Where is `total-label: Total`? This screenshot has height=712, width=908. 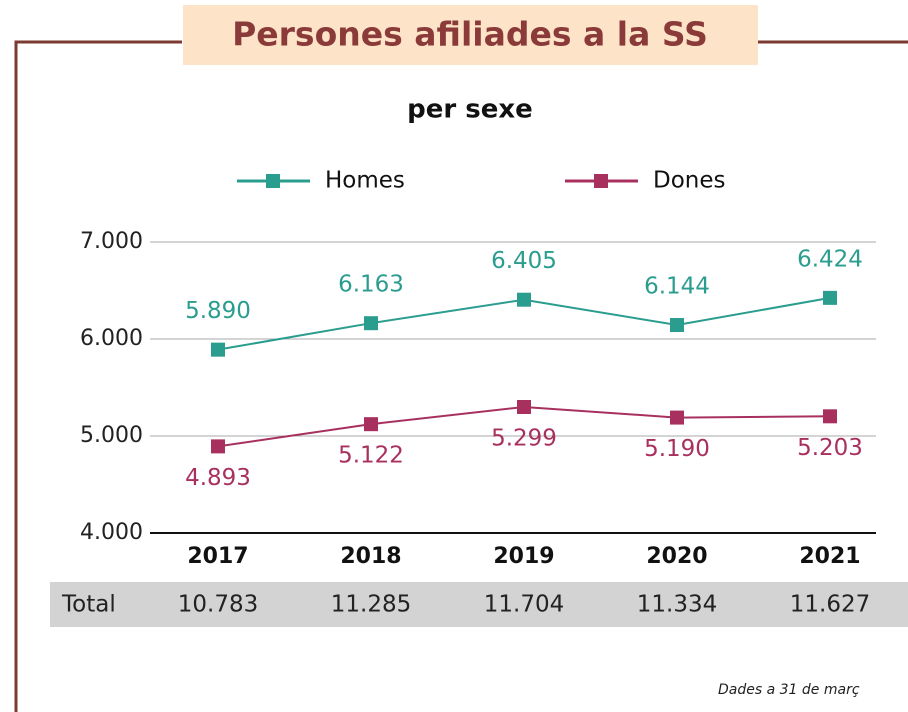 total-label: Total is located at coordinates (88, 605).